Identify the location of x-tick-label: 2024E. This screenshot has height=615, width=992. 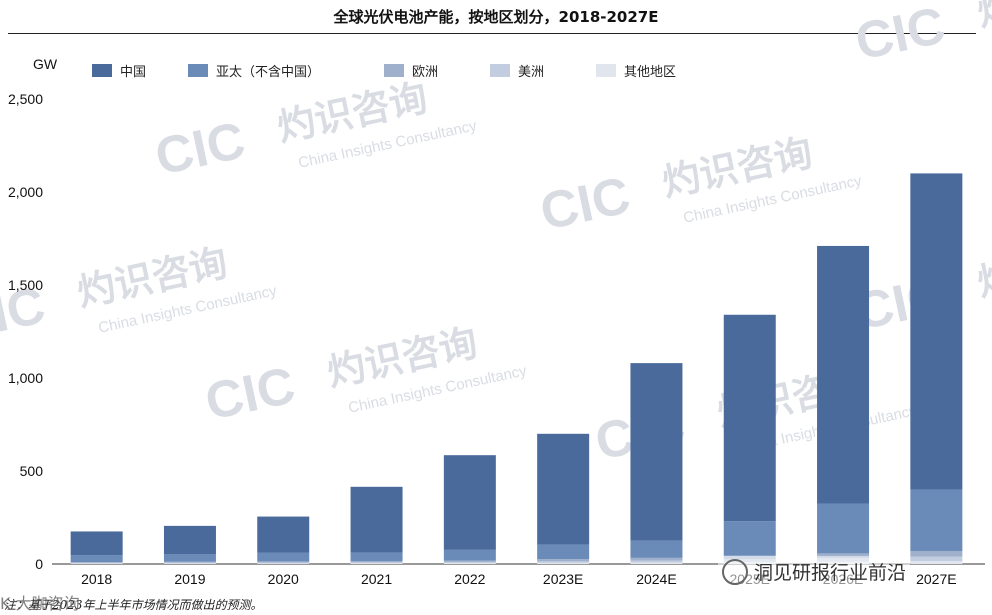
(656, 579).